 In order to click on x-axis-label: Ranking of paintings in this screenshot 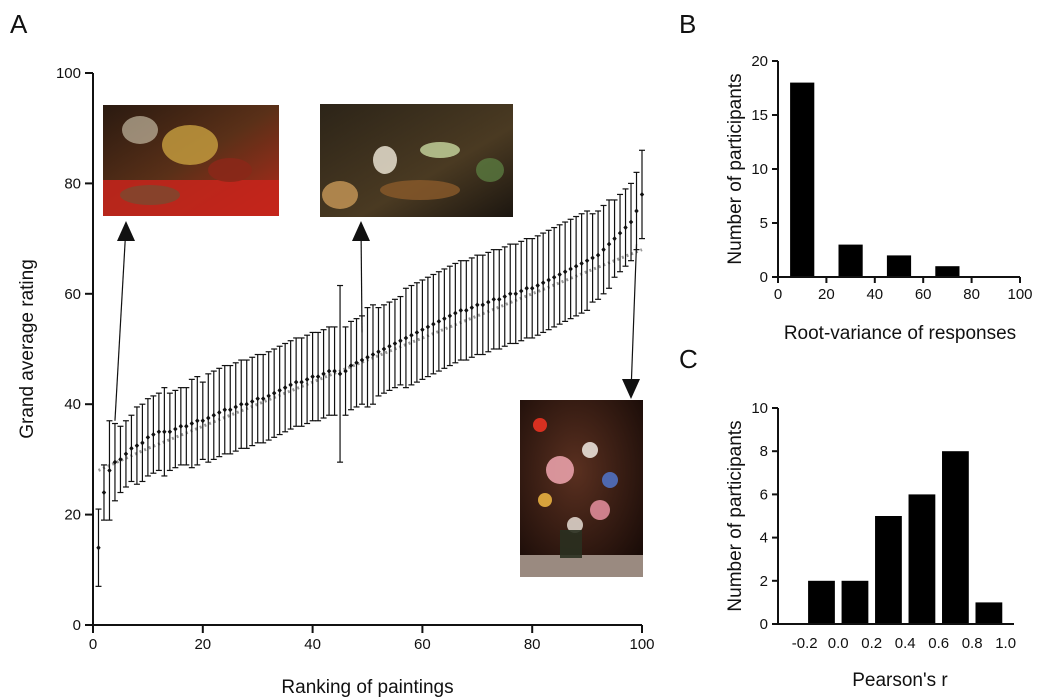, I will do `click(367, 687)`.